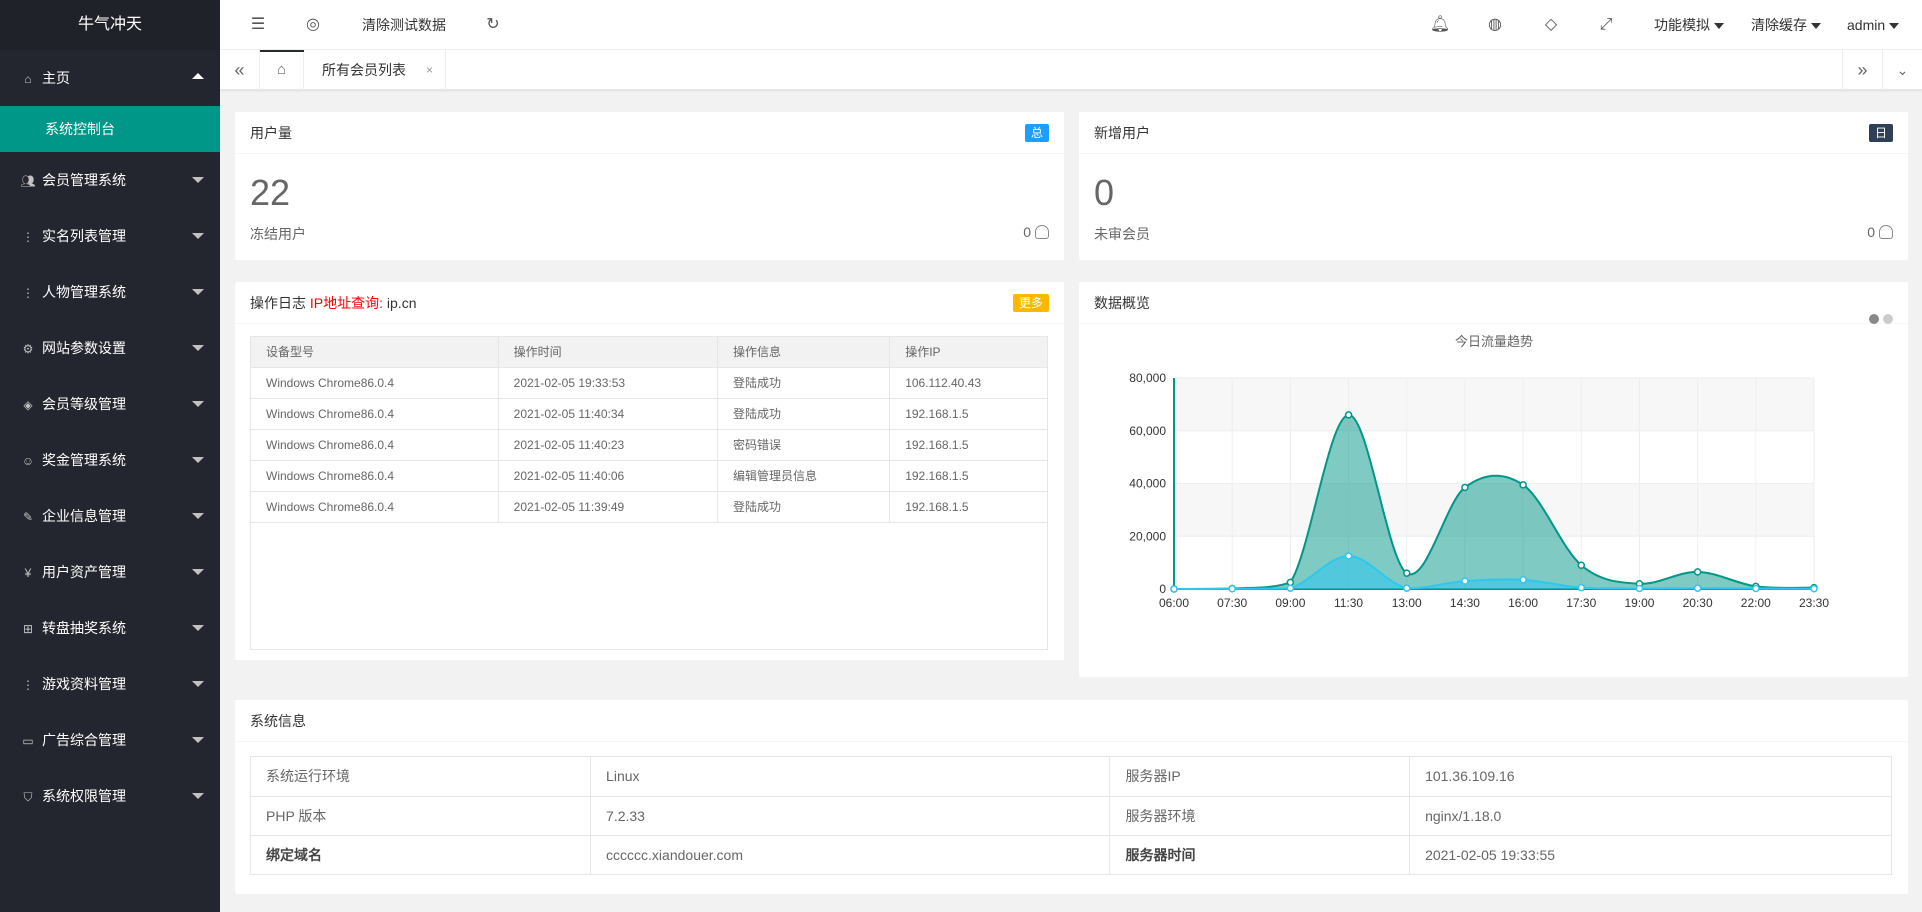 Image resolution: width=1922 pixels, height=912 pixels. What do you see at coordinates (968, 414) in the screenshot?
I see `table-cell: 192.168.1.5` at bounding box center [968, 414].